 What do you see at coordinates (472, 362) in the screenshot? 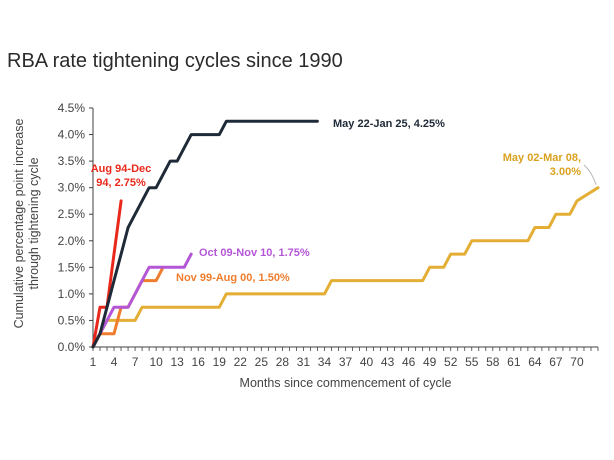
I see `x-tick-label: 55` at bounding box center [472, 362].